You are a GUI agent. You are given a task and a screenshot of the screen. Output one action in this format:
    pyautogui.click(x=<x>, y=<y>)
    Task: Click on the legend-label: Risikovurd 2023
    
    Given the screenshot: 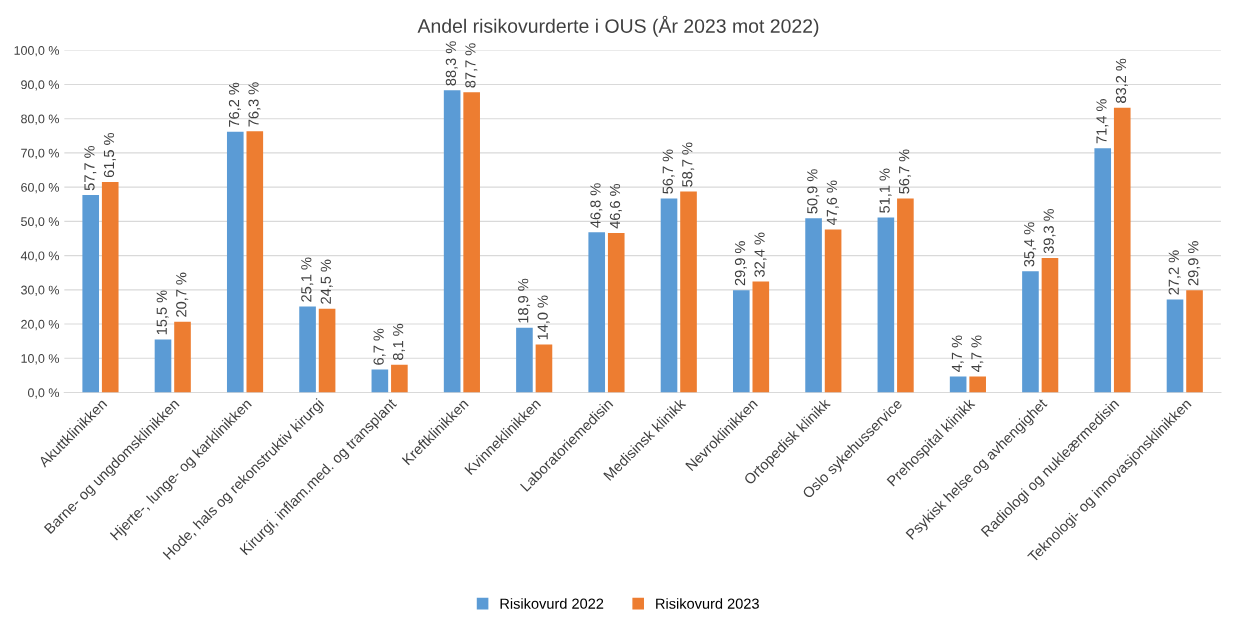 What is the action you would take?
    pyautogui.click(x=707, y=603)
    